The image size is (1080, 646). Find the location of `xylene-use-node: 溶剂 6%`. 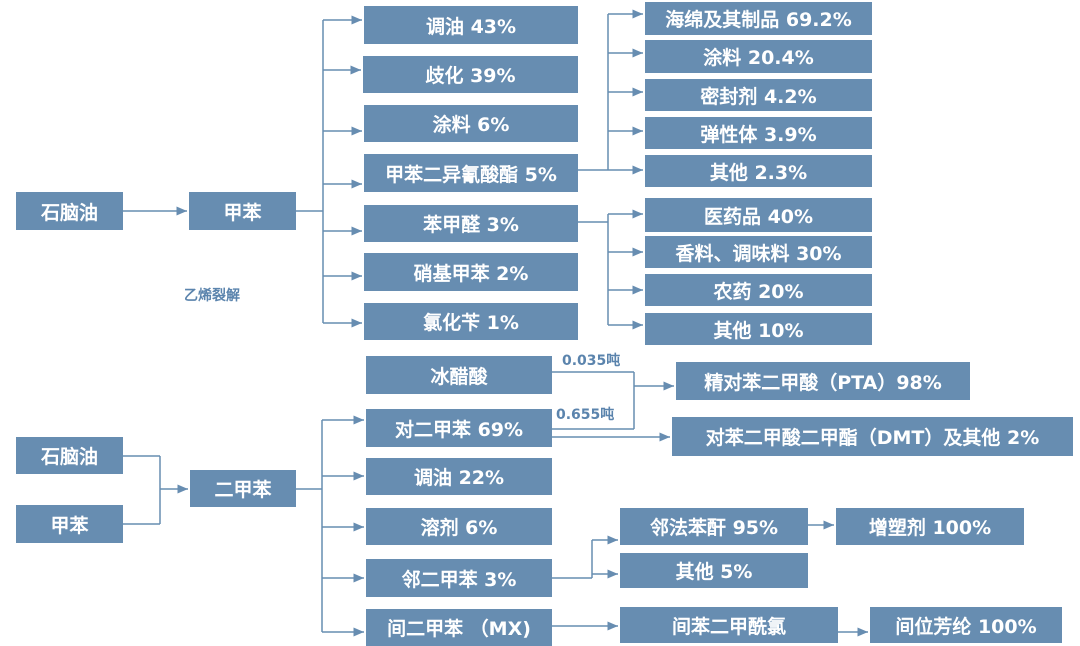

xylene-use-node: 溶剂 6% is located at coordinates (459, 526).